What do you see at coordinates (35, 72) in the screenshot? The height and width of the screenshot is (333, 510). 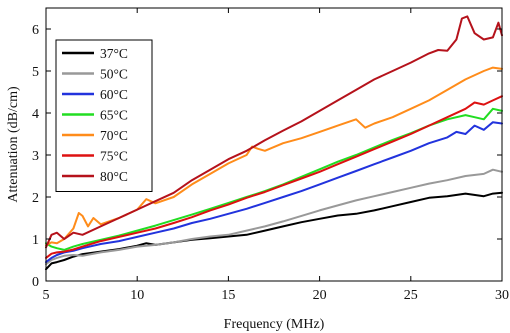 I see `y-tick-label: 5` at bounding box center [35, 72].